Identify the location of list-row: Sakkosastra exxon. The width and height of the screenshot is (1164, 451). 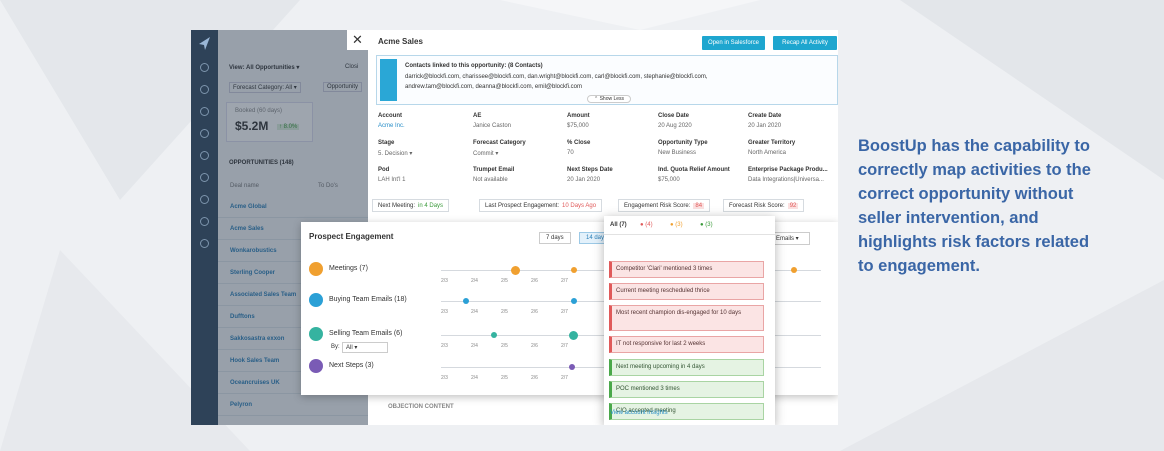
(293, 339).